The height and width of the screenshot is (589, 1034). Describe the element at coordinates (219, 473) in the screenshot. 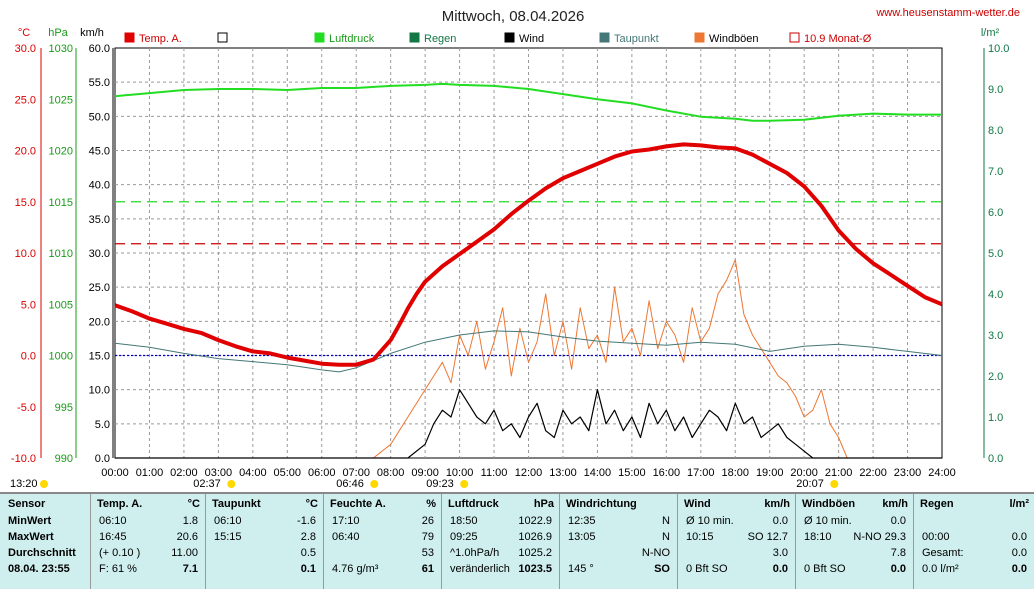

I see `x-tick-label: 03:00` at that location.